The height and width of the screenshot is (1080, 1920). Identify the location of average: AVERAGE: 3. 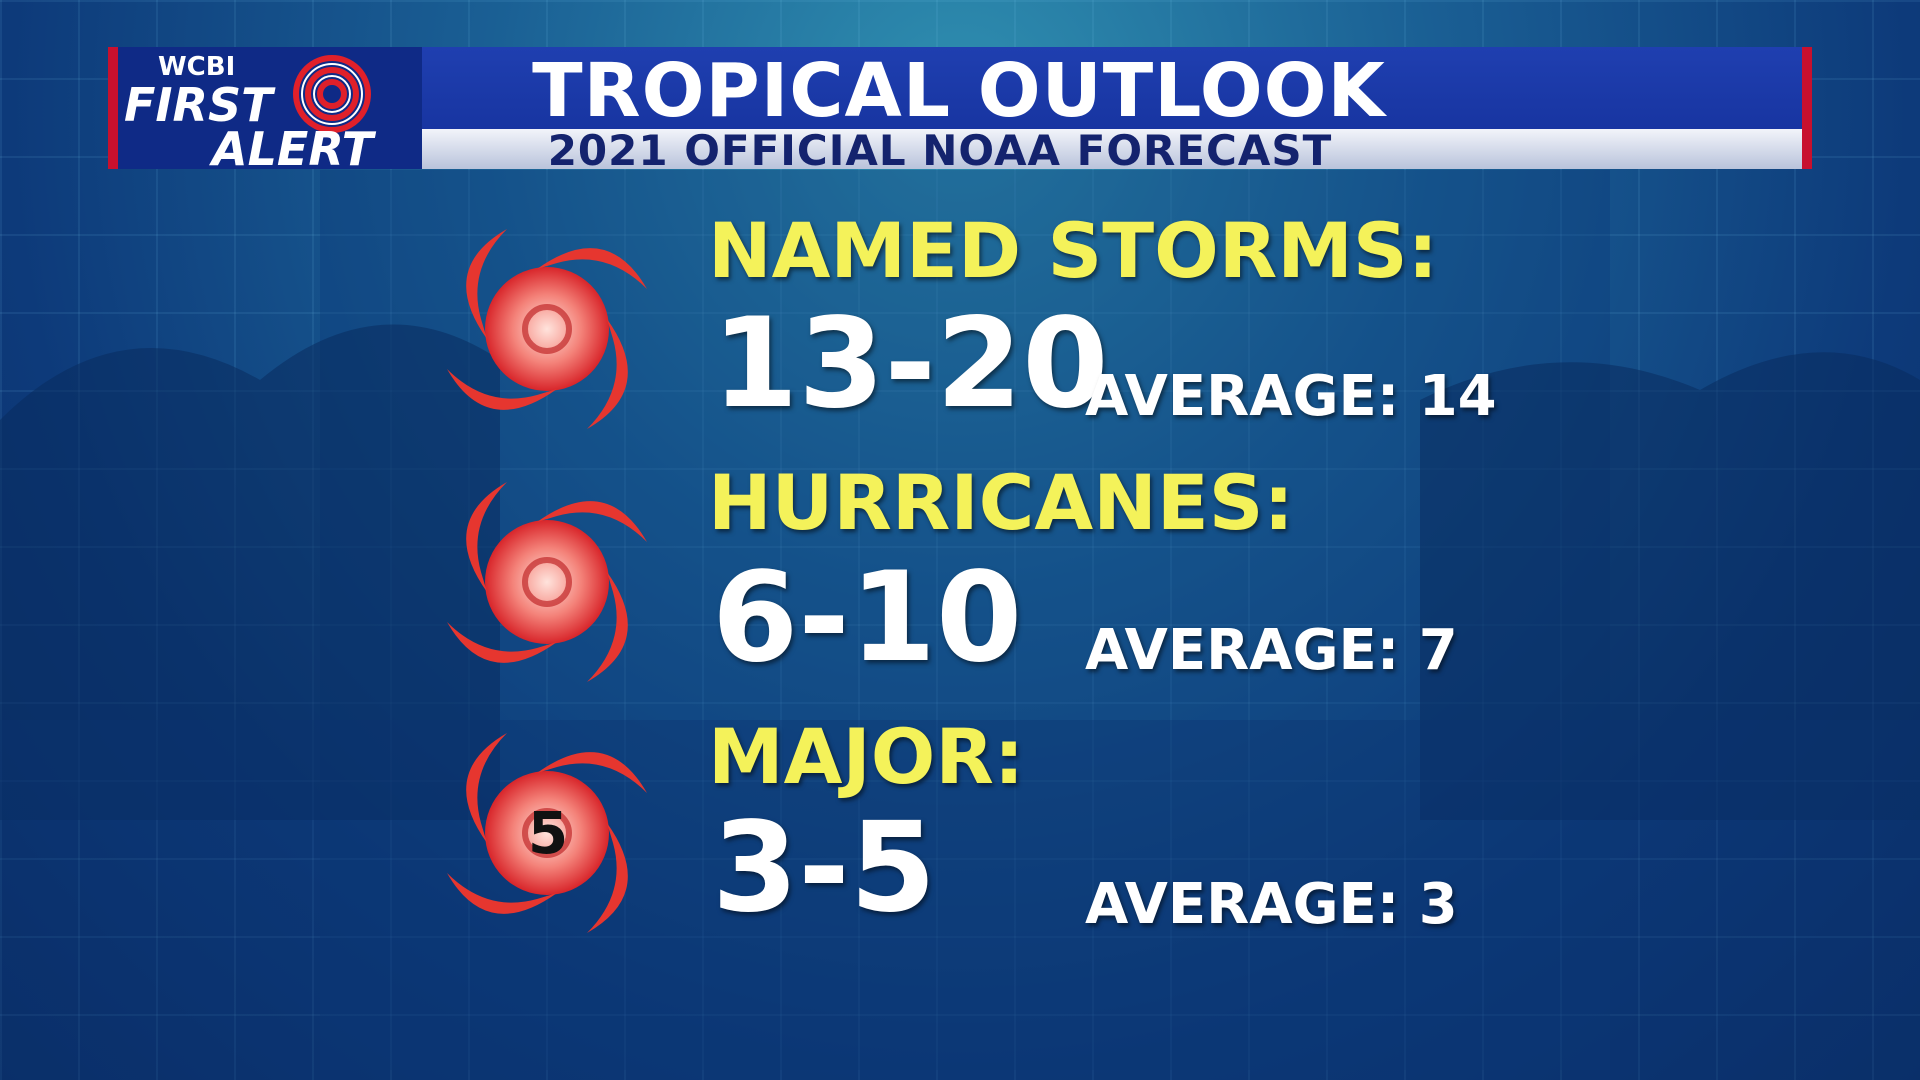
(1271, 904).